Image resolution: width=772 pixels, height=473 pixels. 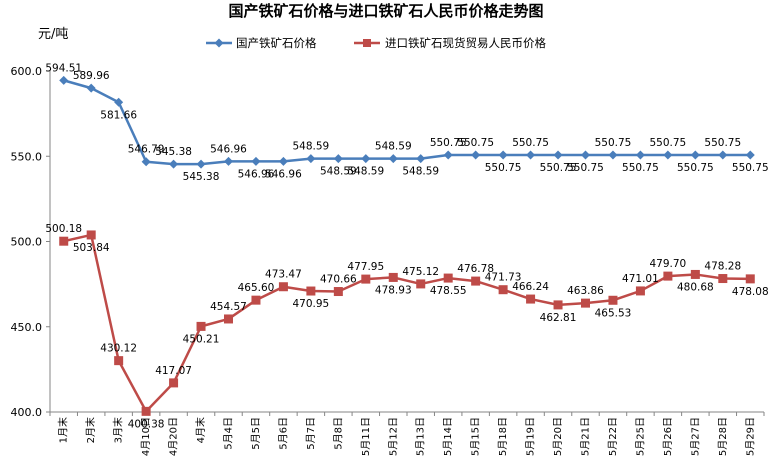 What do you see at coordinates (668, 264) in the screenshot?
I see `data-label: 479.70` at bounding box center [668, 264].